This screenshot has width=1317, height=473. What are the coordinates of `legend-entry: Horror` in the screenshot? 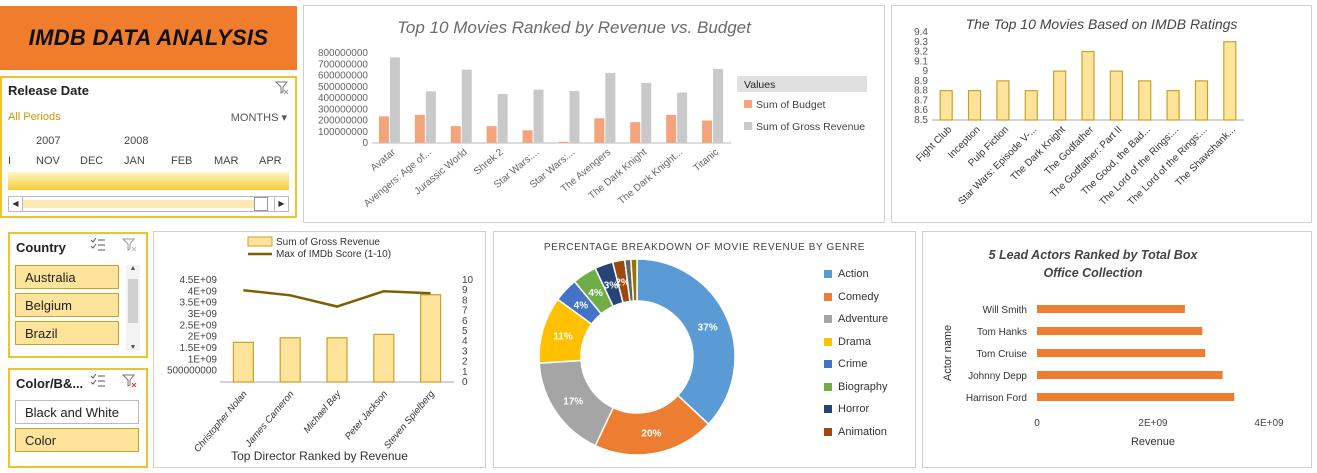 It's located at (856, 409).